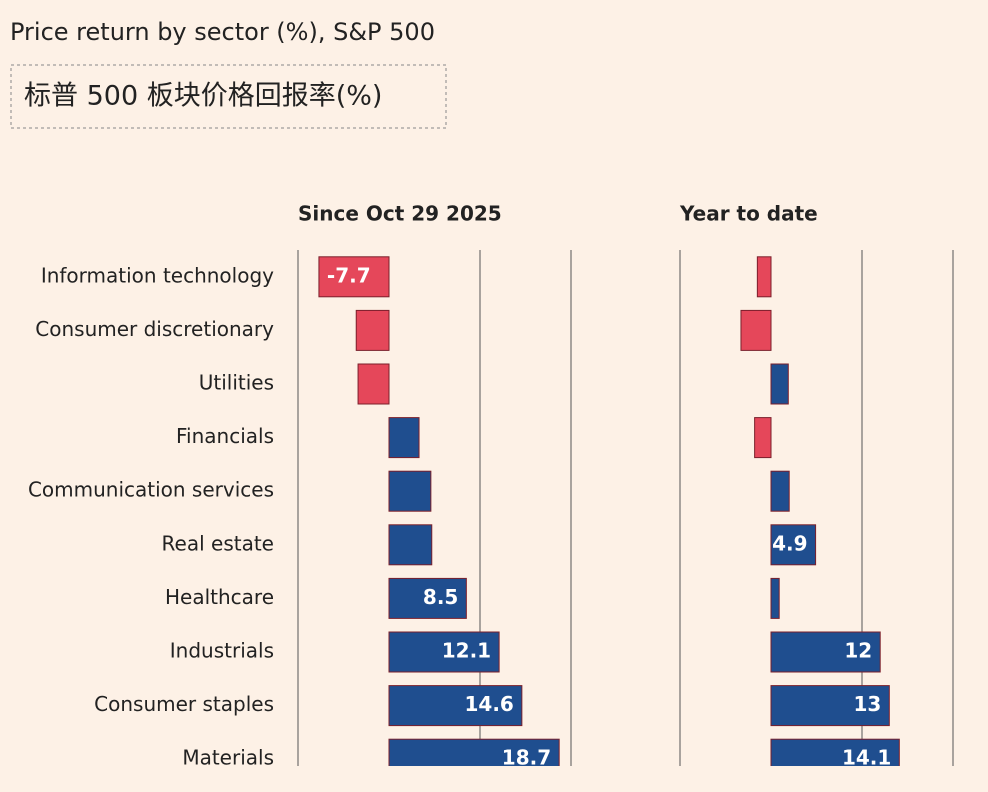  What do you see at coordinates (228, 758) in the screenshot?
I see `category-label: Materials` at bounding box center [228, 758].